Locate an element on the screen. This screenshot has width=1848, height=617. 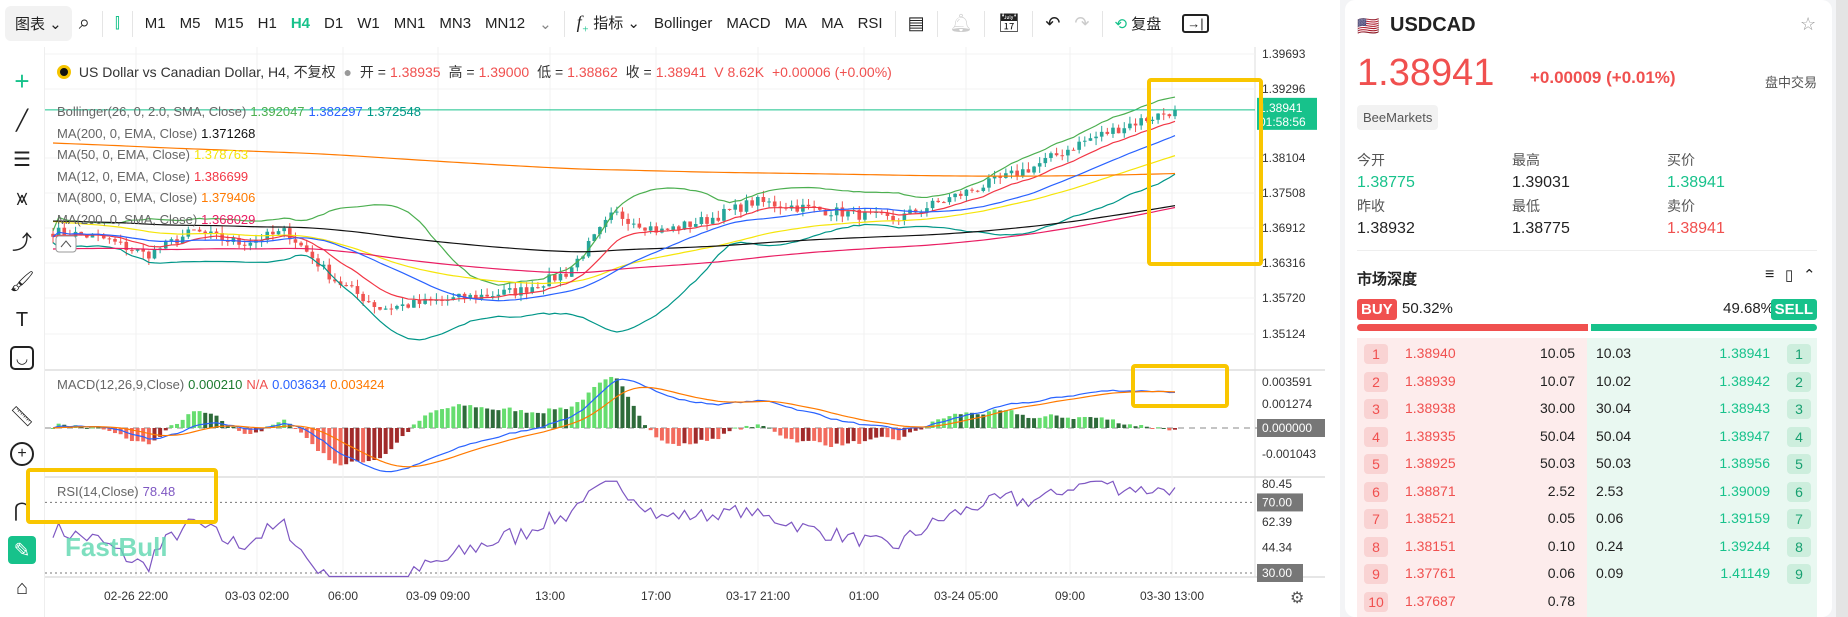
ask-price: 1.38943 is located at coordinates (1744, 408).